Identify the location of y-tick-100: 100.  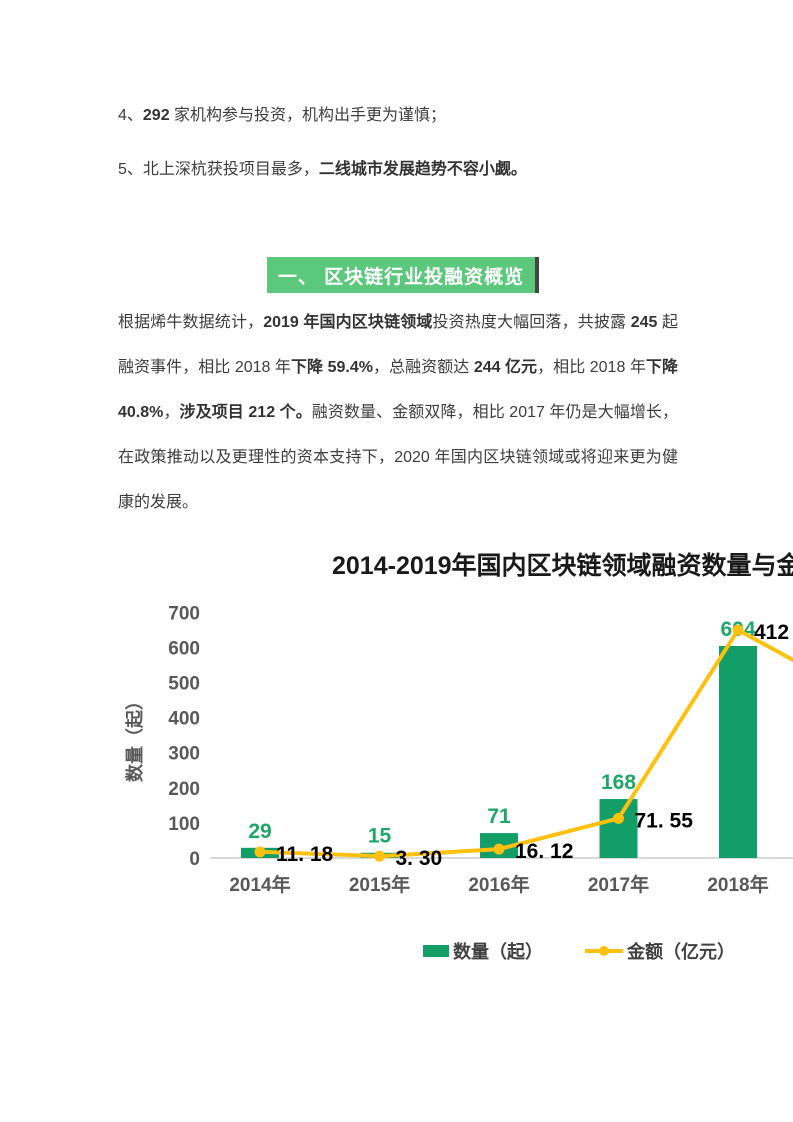
(184, 824).